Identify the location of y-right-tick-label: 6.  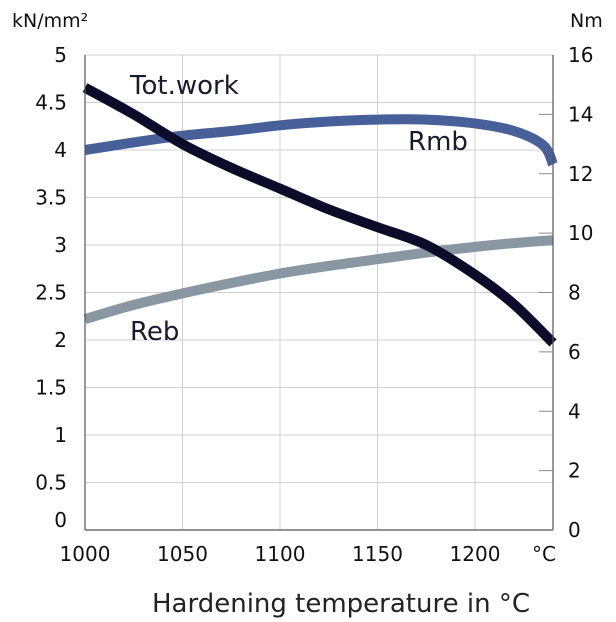
(574, 352).